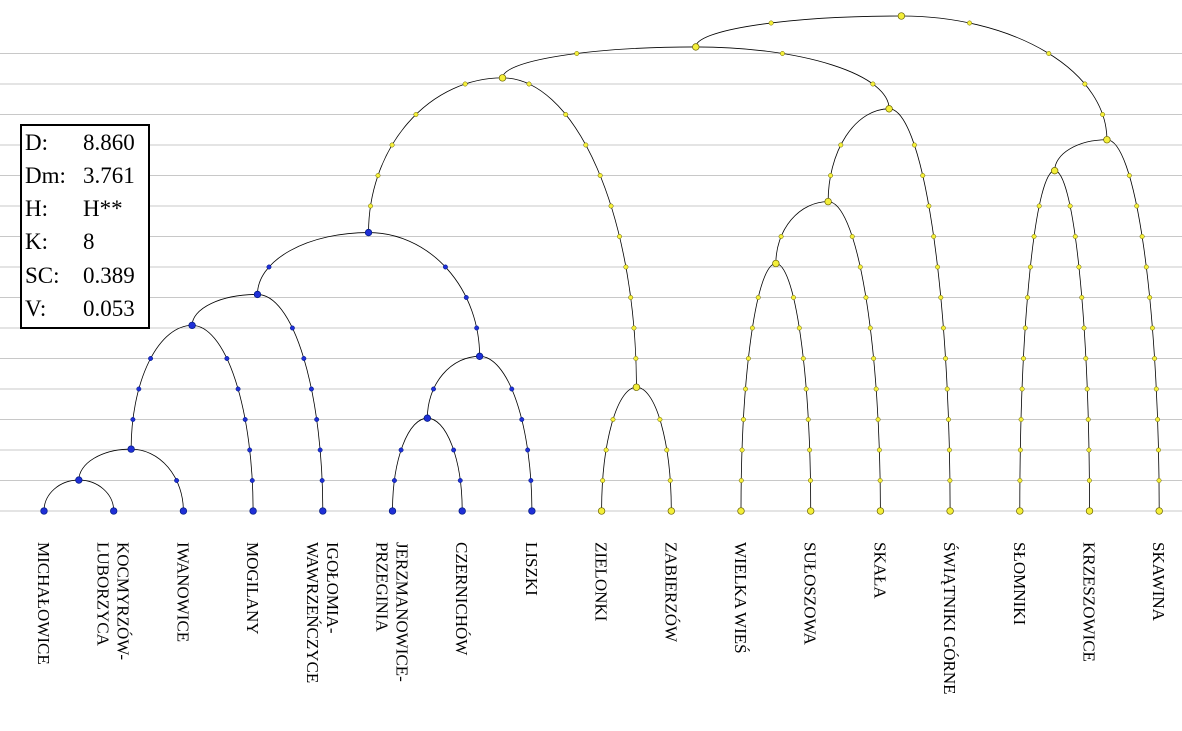  What do you see at coordinates (879, 570) in the screenshot?
I see `leaf-label-skala: SKAŁA` at bounding box center [879, 570].